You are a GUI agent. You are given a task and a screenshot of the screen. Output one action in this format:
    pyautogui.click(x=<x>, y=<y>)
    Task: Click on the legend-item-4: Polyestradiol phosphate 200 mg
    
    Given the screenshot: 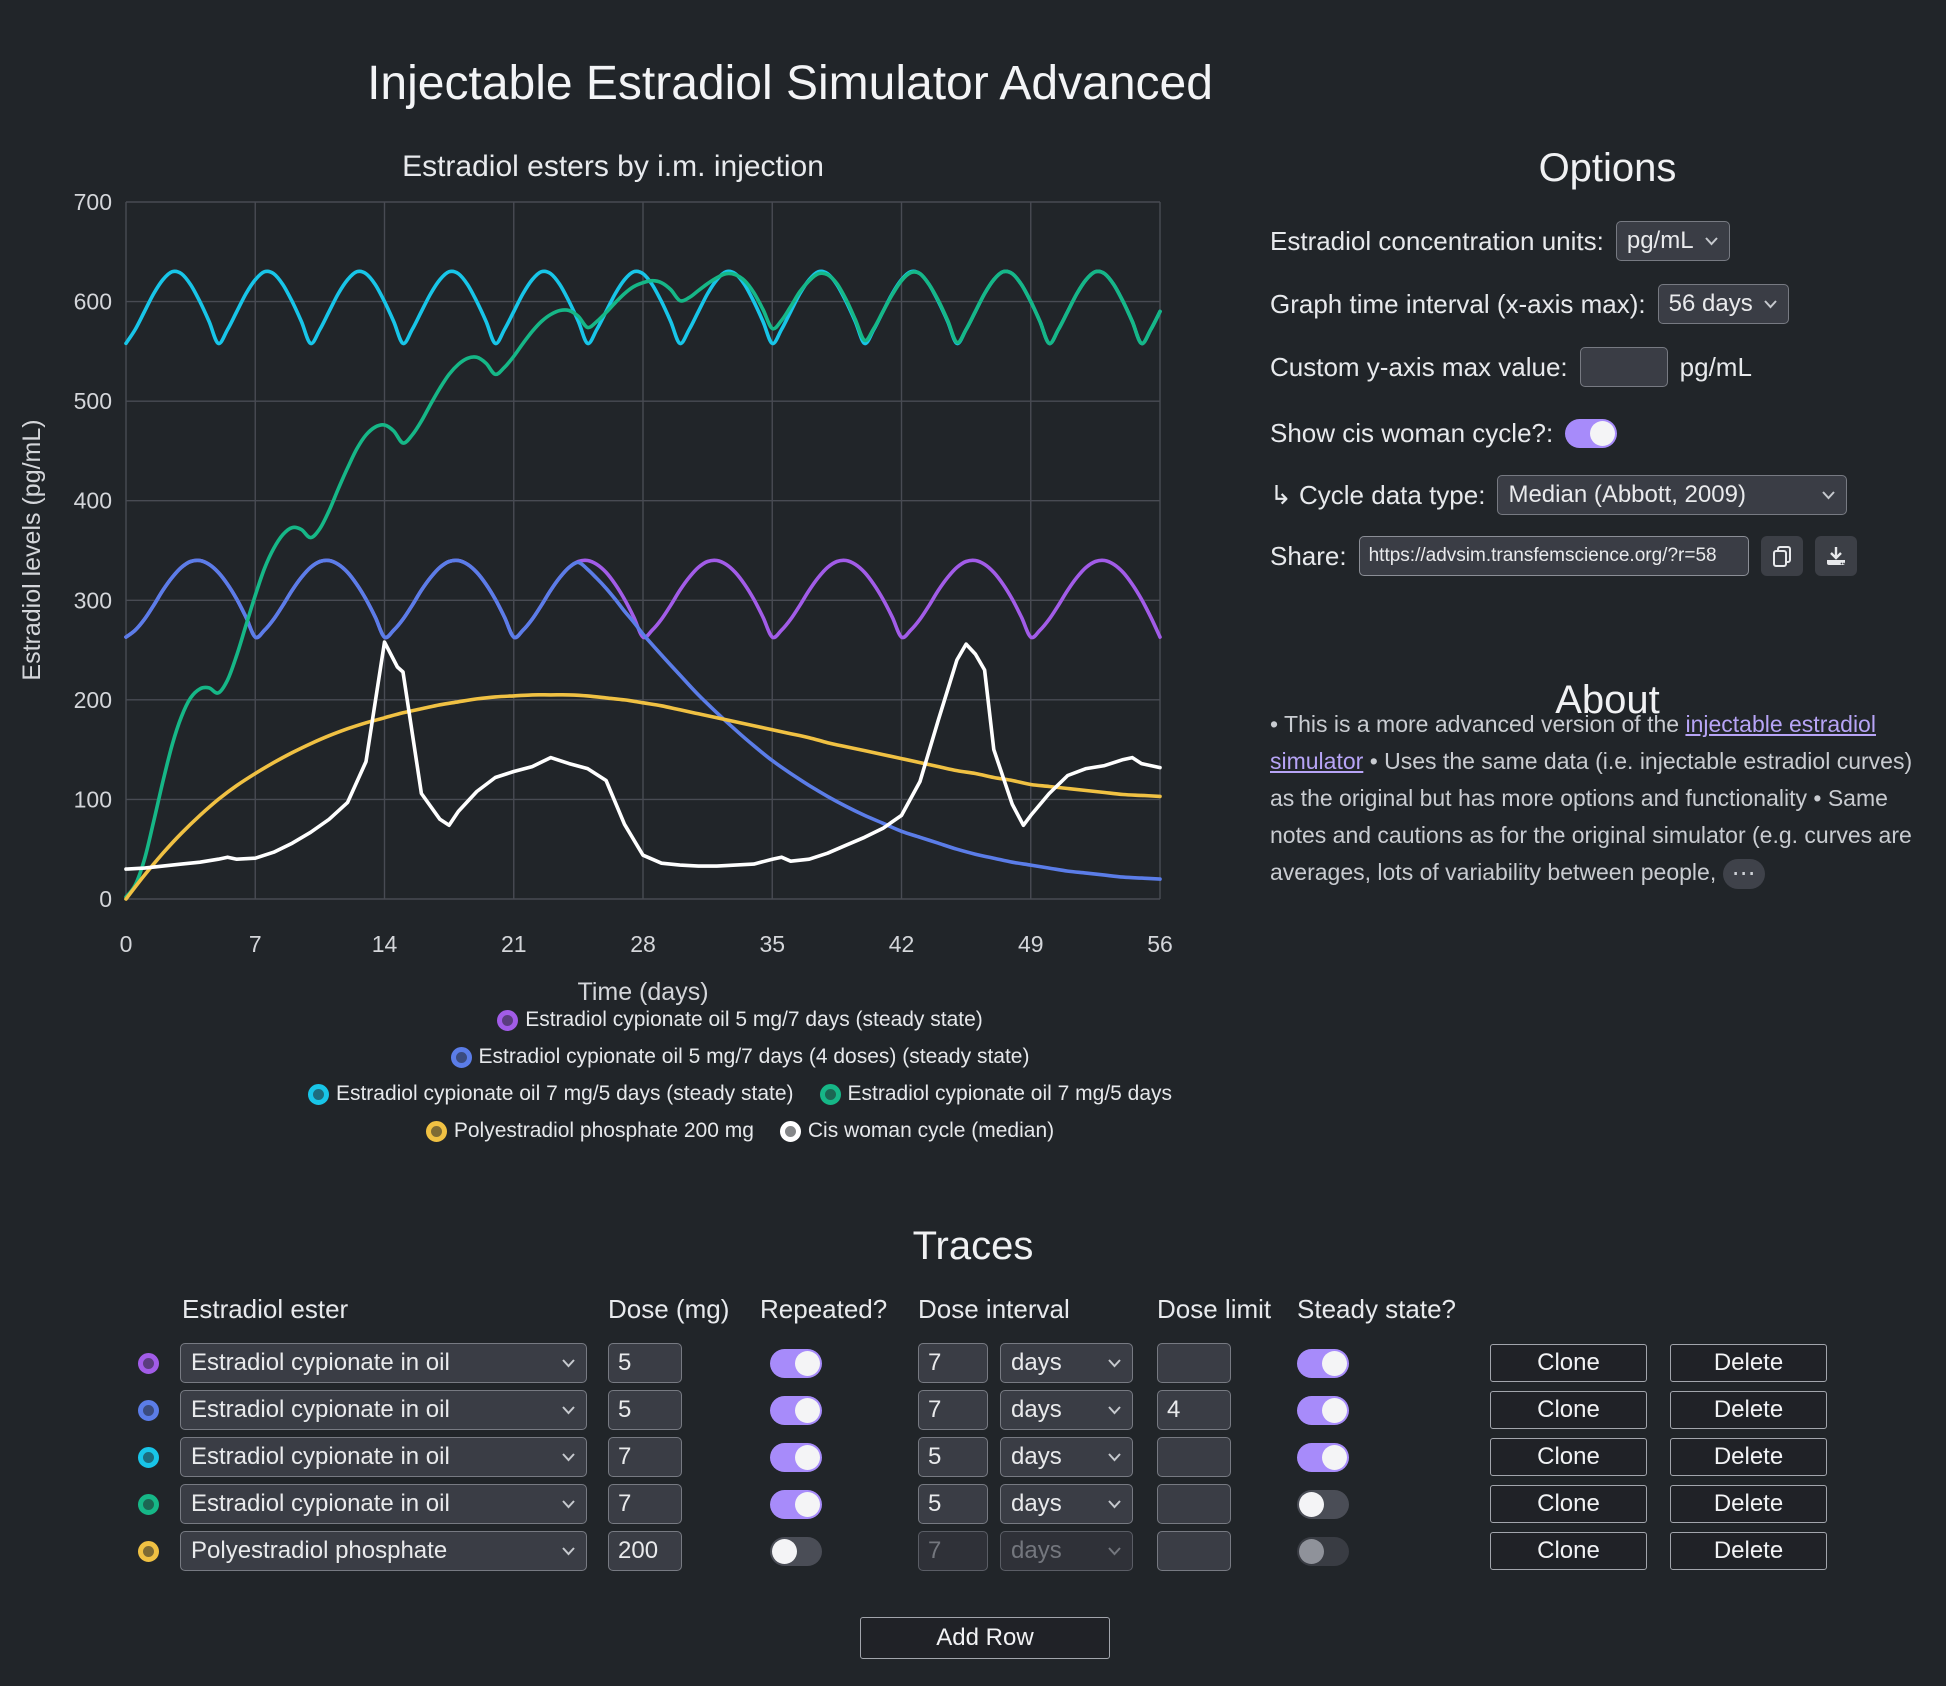 What is the action you would take?
    pyautogui.click(x=589, y=1131)
    